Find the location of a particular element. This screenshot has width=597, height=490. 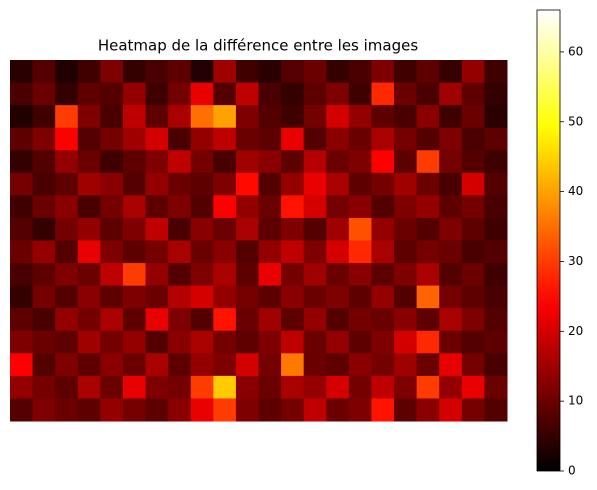

colorbar-tick-label: 10 is located at coordinates (575, 401).